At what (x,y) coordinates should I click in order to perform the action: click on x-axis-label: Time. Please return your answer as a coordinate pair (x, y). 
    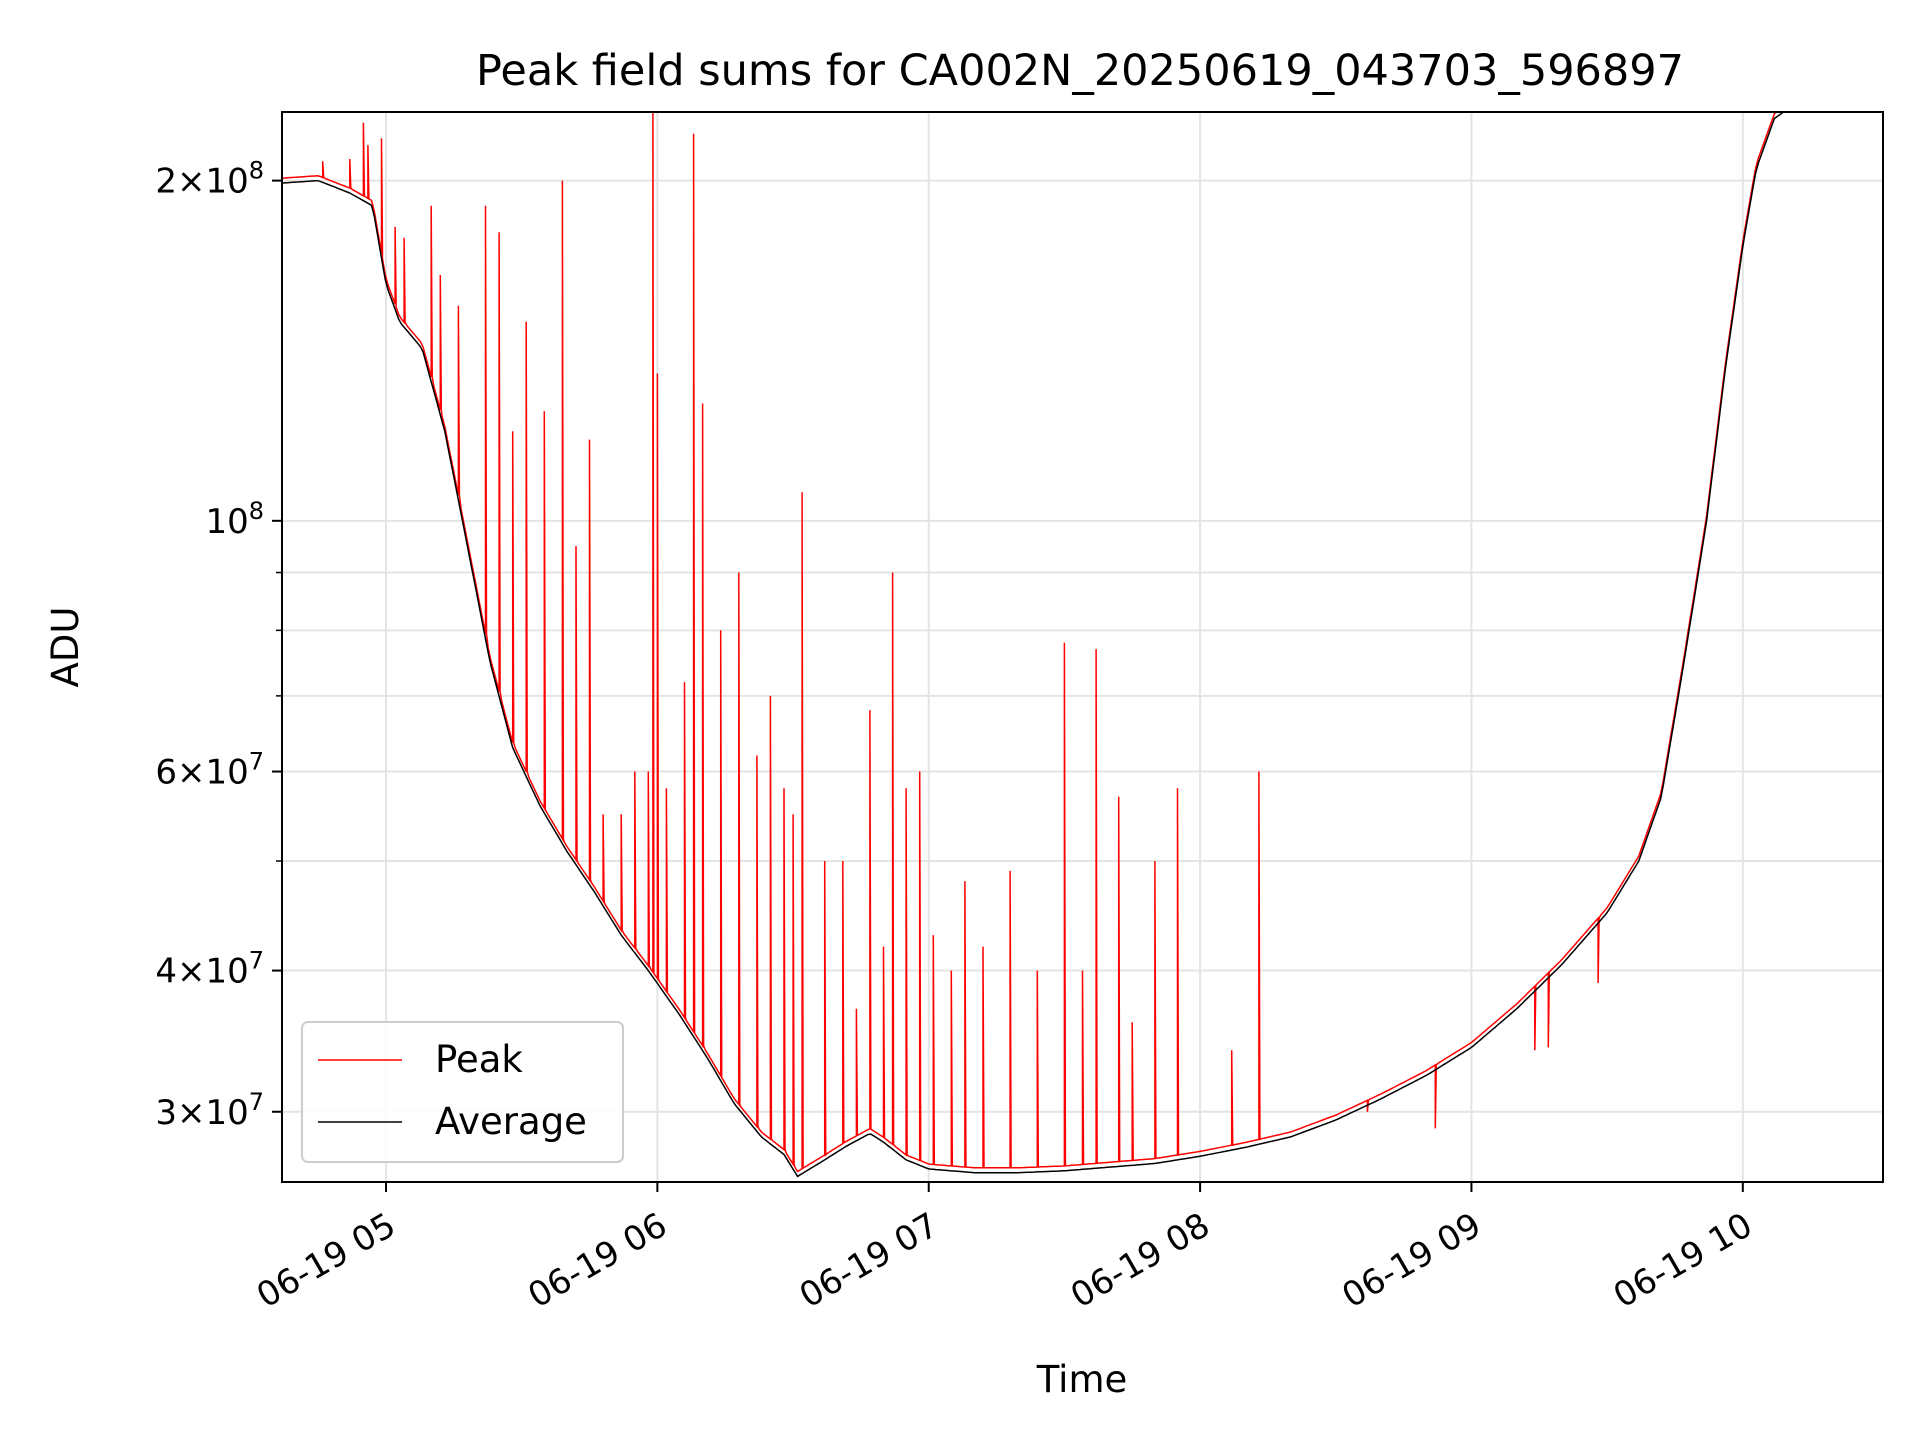
    Looking at the image, I should click on (1082, 1379).